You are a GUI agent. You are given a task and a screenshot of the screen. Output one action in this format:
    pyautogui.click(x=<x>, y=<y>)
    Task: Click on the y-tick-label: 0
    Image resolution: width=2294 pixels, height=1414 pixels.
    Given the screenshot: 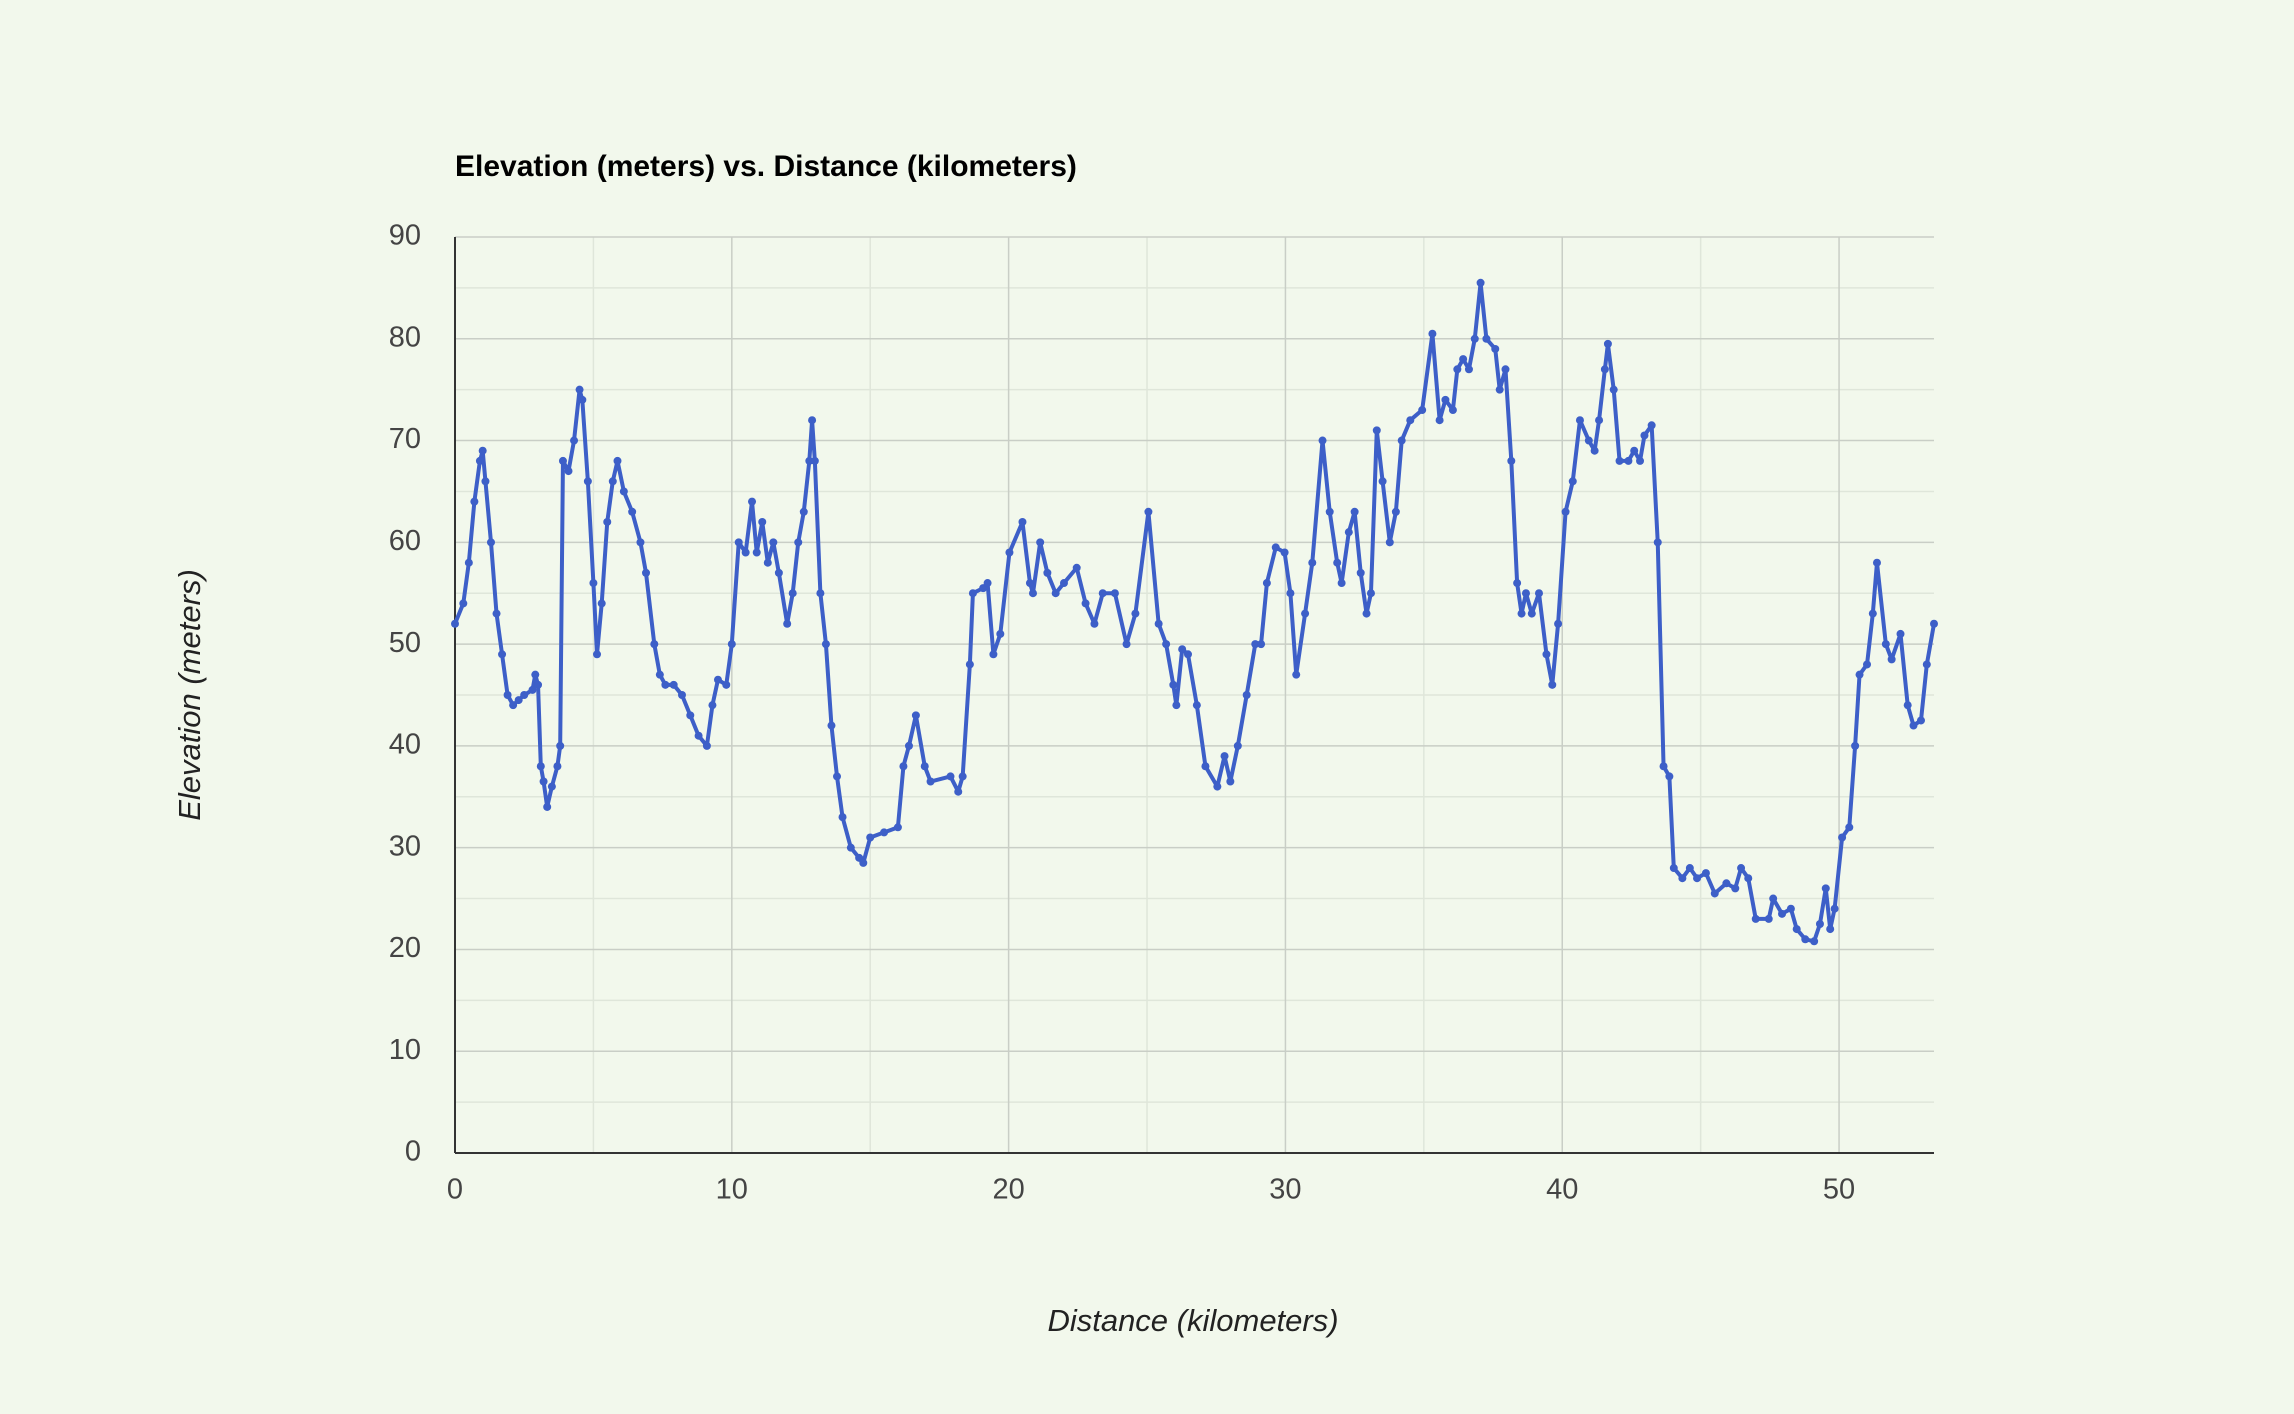 What is the action you would take?
    pyautogui.click(x=413, y=1152)
    